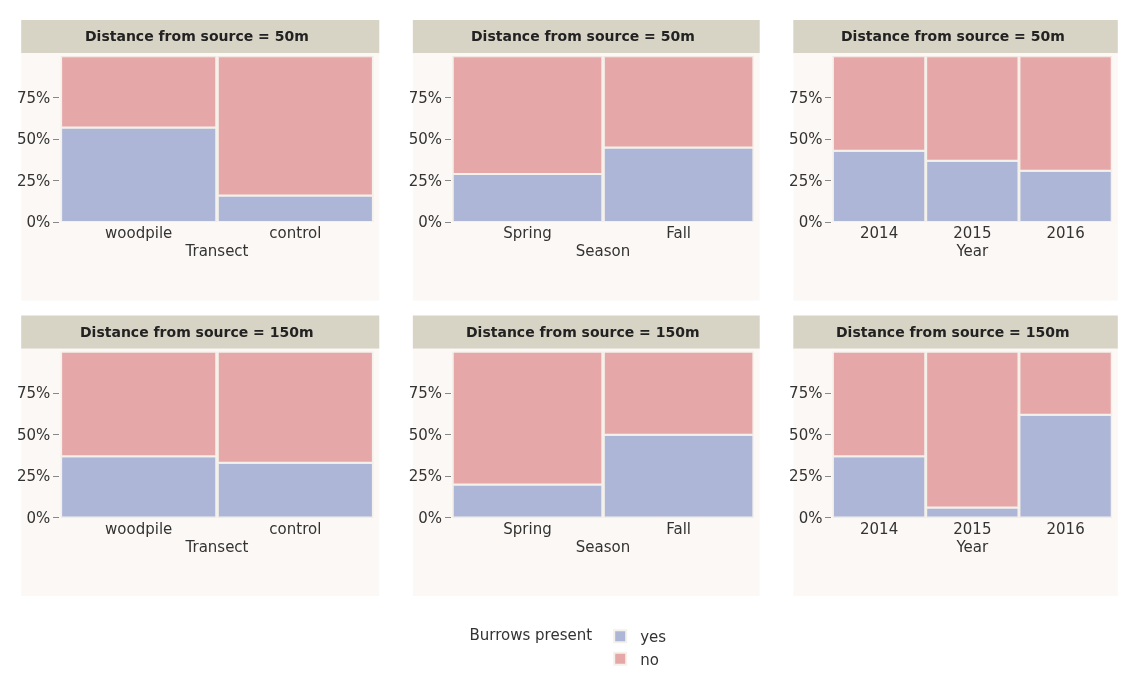 This screenshot has height=680, width=1139. Describe the element at coordinates (653, 637) in the screenshot. I see `legend-label: yes` at that location.